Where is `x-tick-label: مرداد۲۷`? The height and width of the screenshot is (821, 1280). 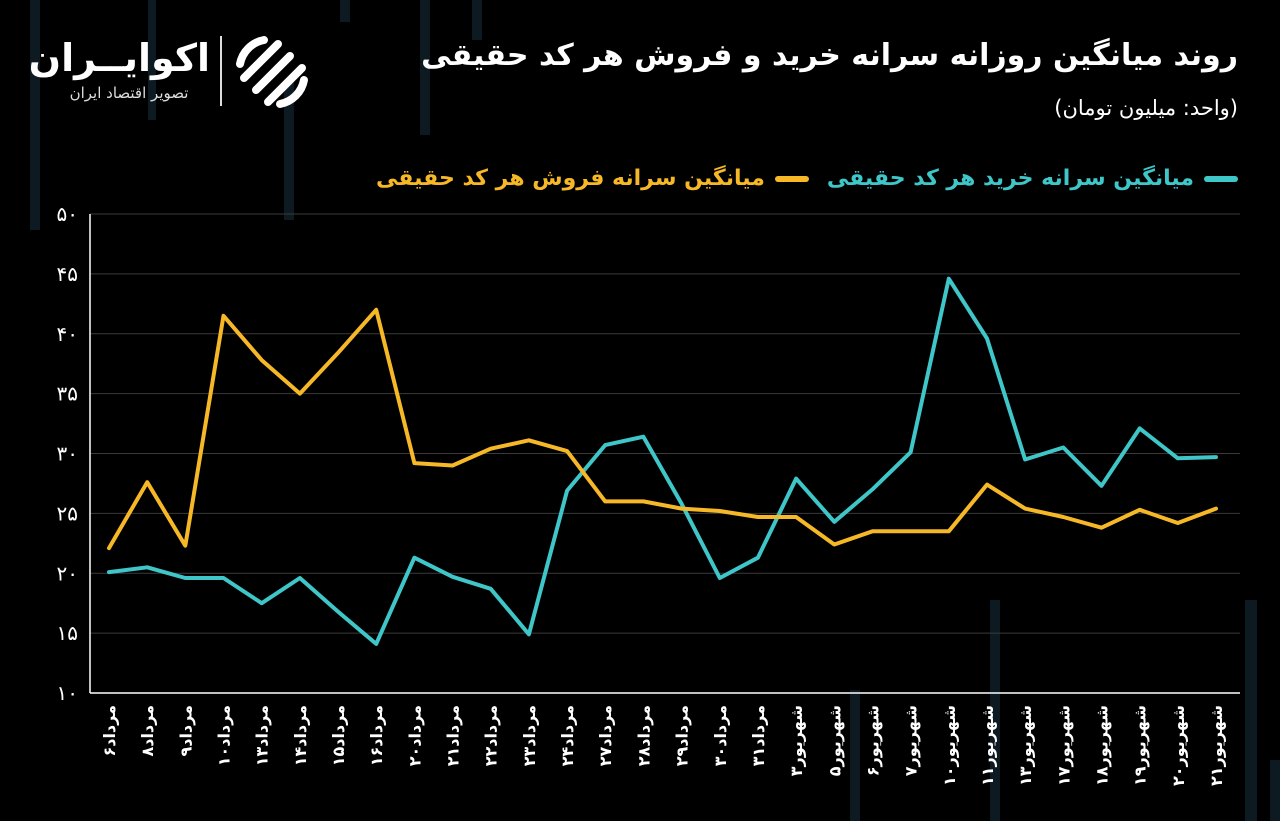
x-tick-label: مرداد۲۷ is located at coordinates (605, 735).